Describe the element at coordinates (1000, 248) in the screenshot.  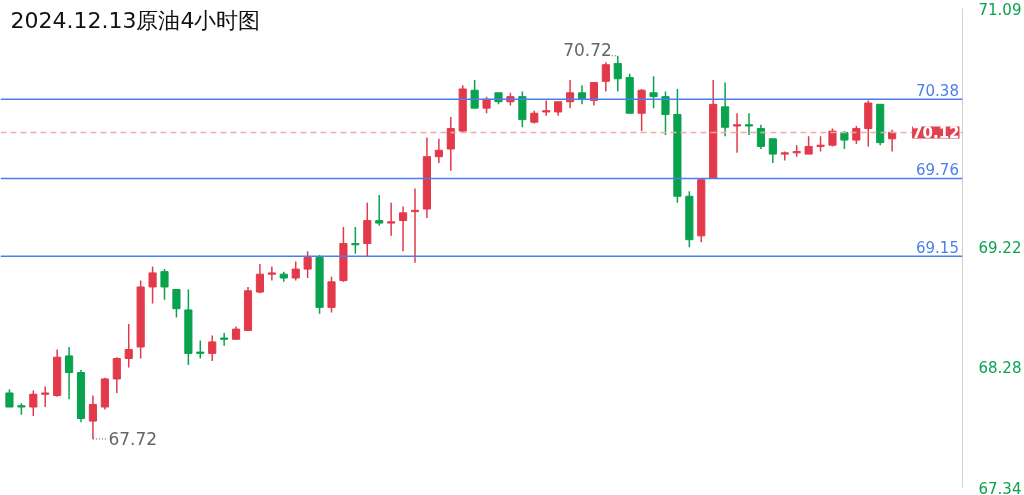
I see `y-tick-label: 69.22` at that location.